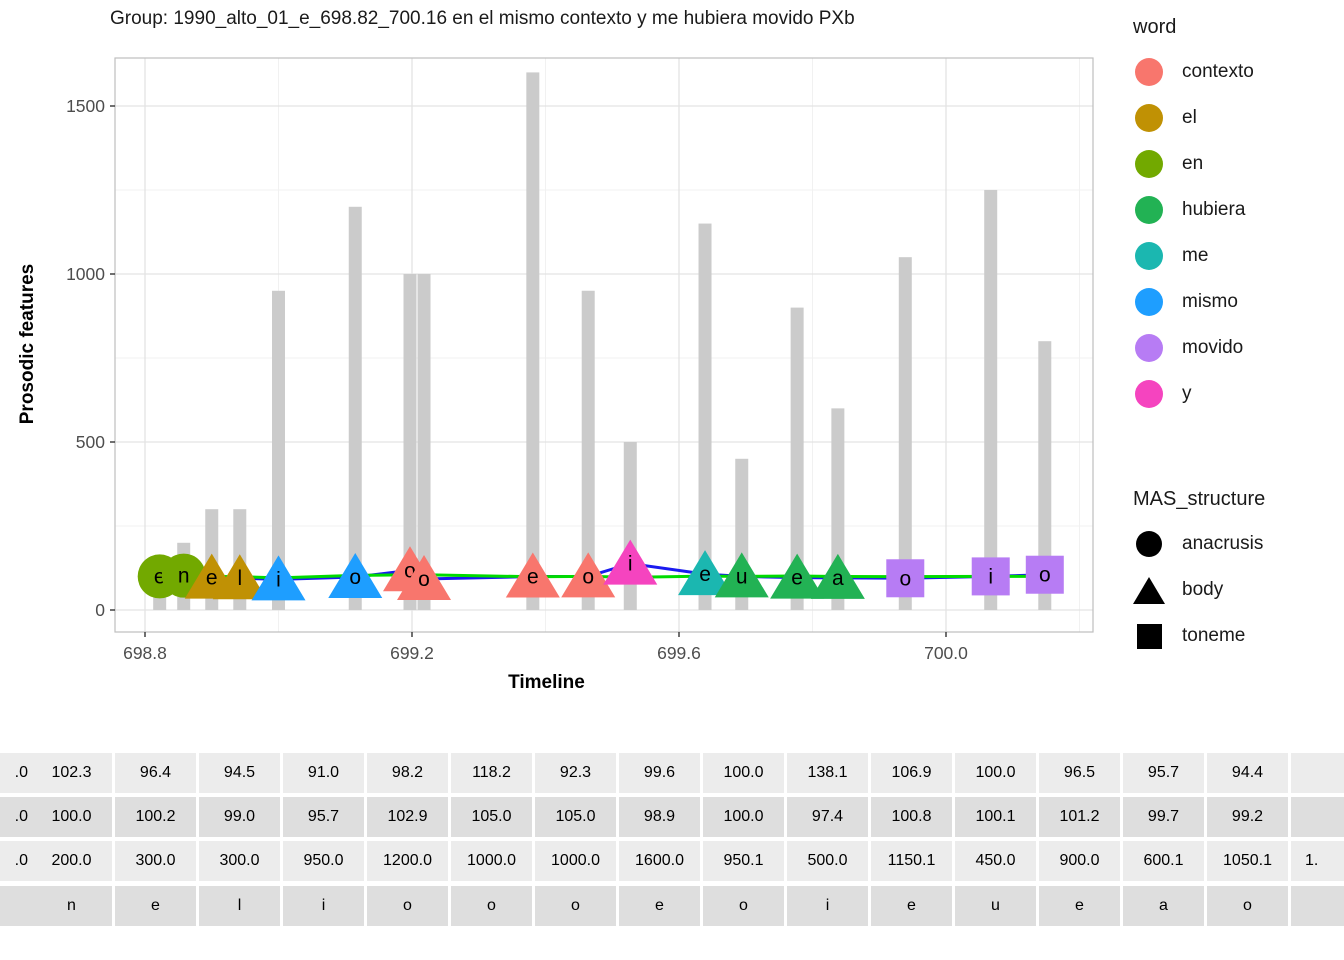 This screenshot has width=1344, height=960. What do you see at coordinates (1149, 544) in the screenshot?
I see `circle-shape-icon` at bounding box center [1149, 544].